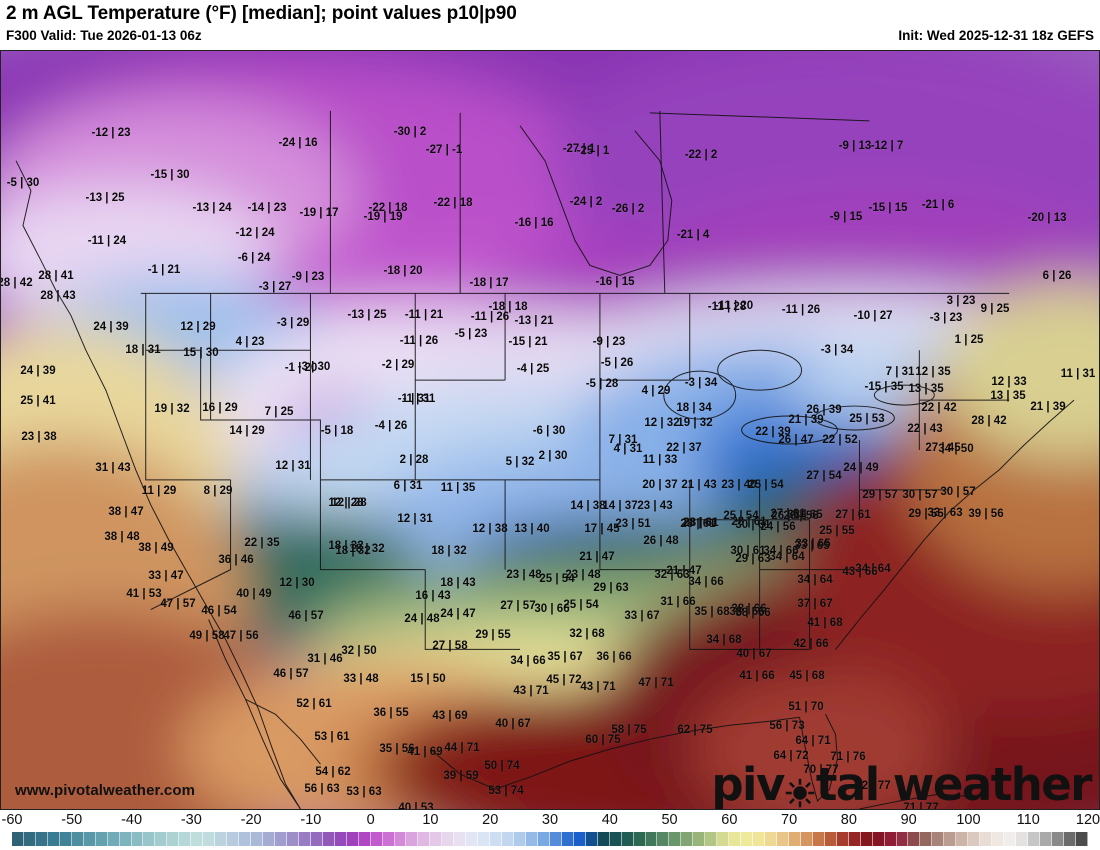 The width and height of the screenshot is (1100, 850). I want to click on colorbar-tick: 100, so click(968, 820).